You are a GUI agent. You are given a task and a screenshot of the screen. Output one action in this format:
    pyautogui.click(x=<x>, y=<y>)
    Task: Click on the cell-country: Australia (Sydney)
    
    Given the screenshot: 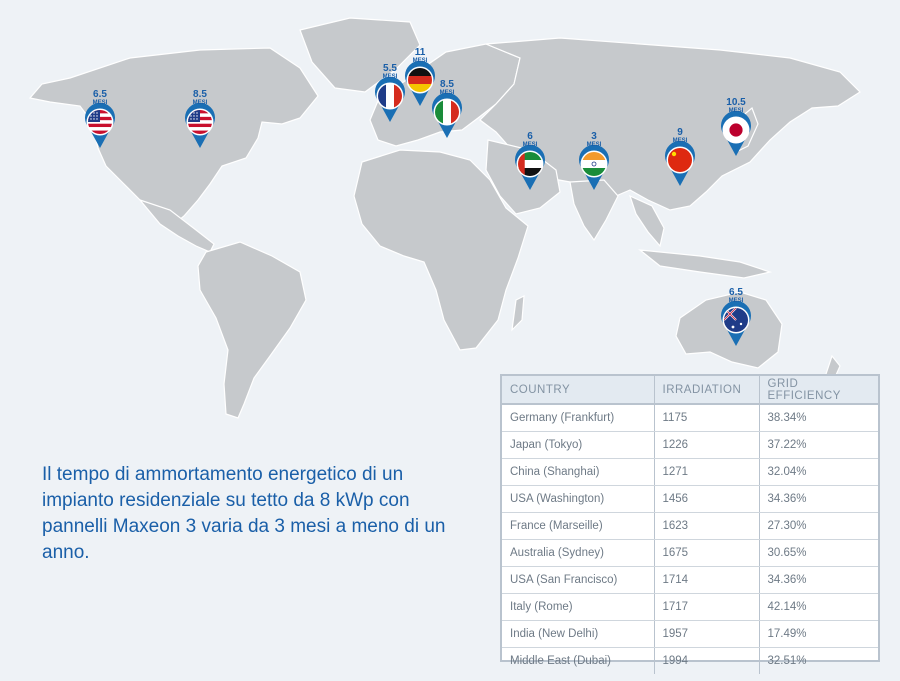 What is the action you would take?
    pyautogui.click(x=578, y=553)
    